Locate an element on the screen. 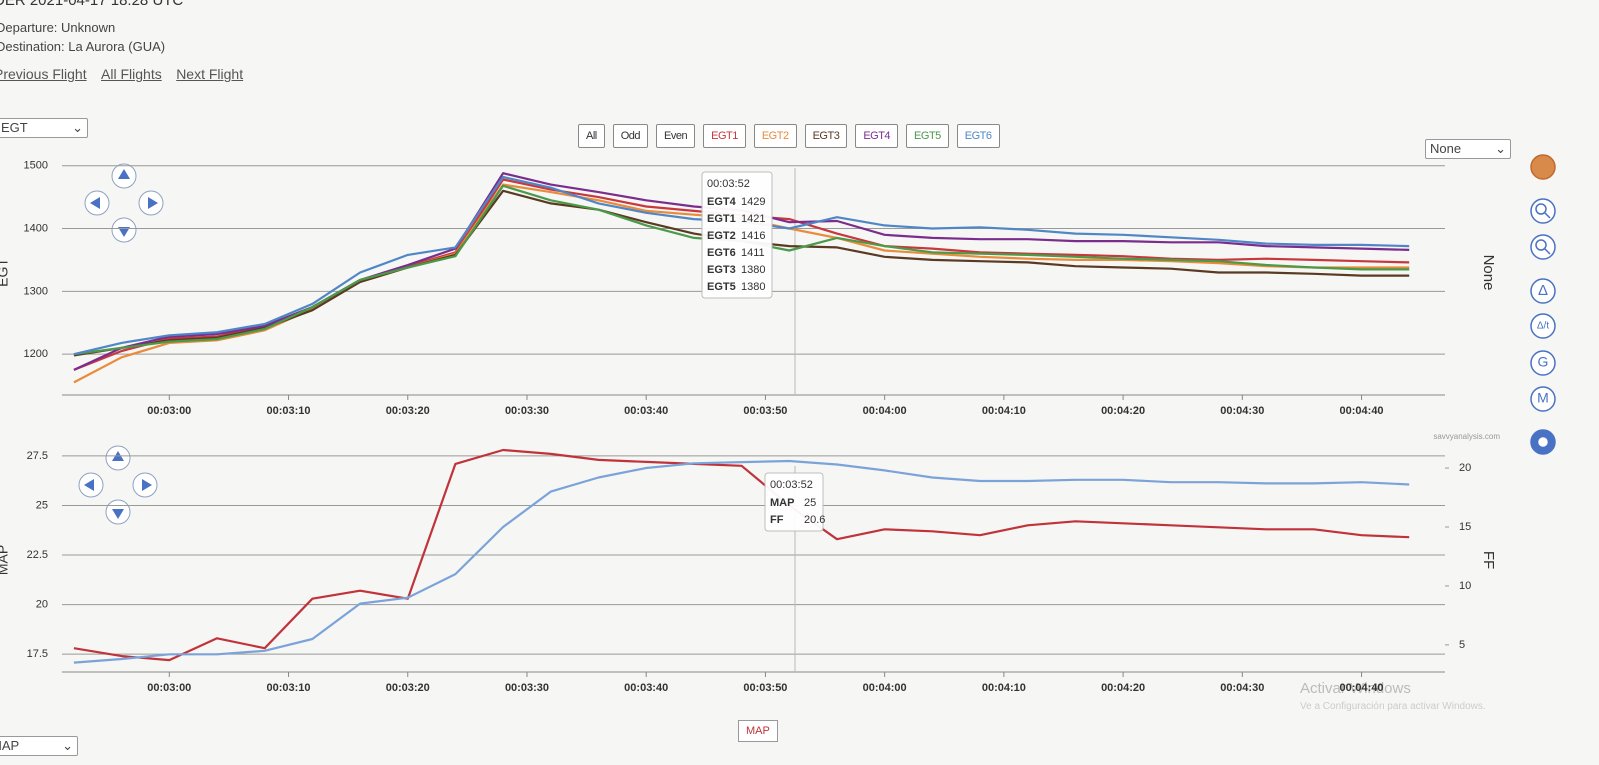 The height and width of the screenshot is (765, 1599). x-tick-label: 00:04:00 is located at coordinates (885, 411).